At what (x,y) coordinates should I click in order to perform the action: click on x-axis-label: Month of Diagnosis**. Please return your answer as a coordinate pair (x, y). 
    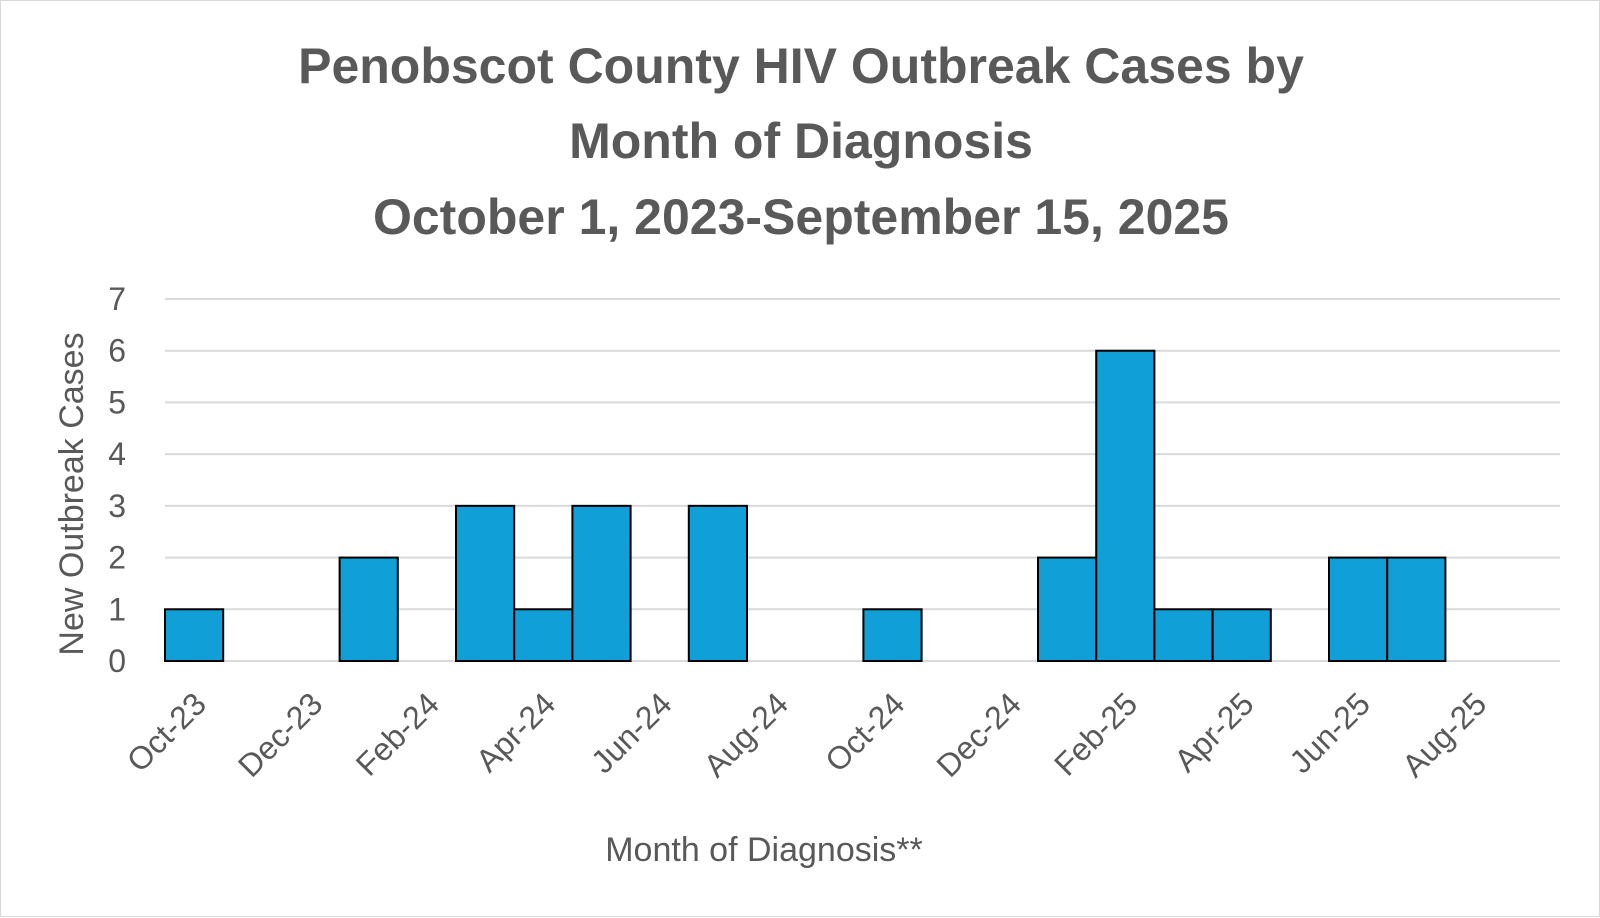
    Looking at the image, I should click on (764, 850).